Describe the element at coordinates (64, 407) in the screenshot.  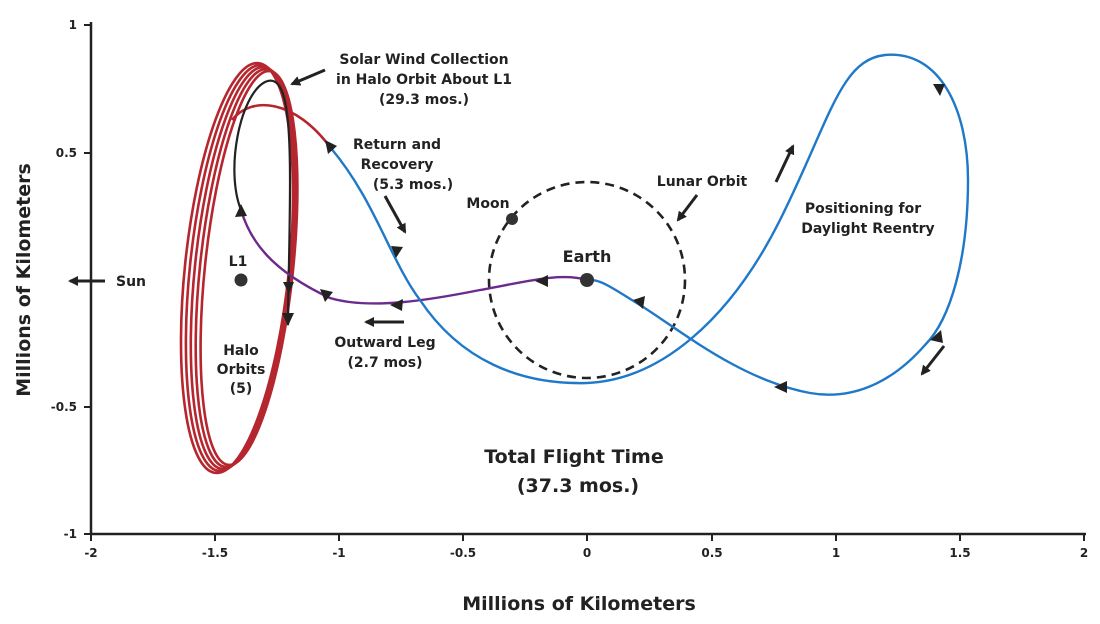
I see `y-tick-label: -0.5` at that location.